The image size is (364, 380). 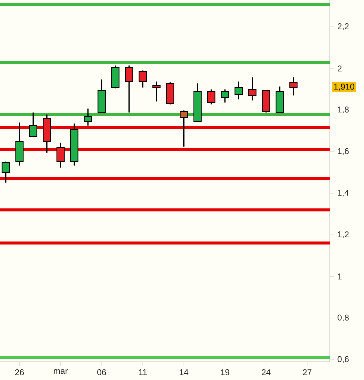 I want to click on y-tick-label: 2,2, so click(x=343, y=27).